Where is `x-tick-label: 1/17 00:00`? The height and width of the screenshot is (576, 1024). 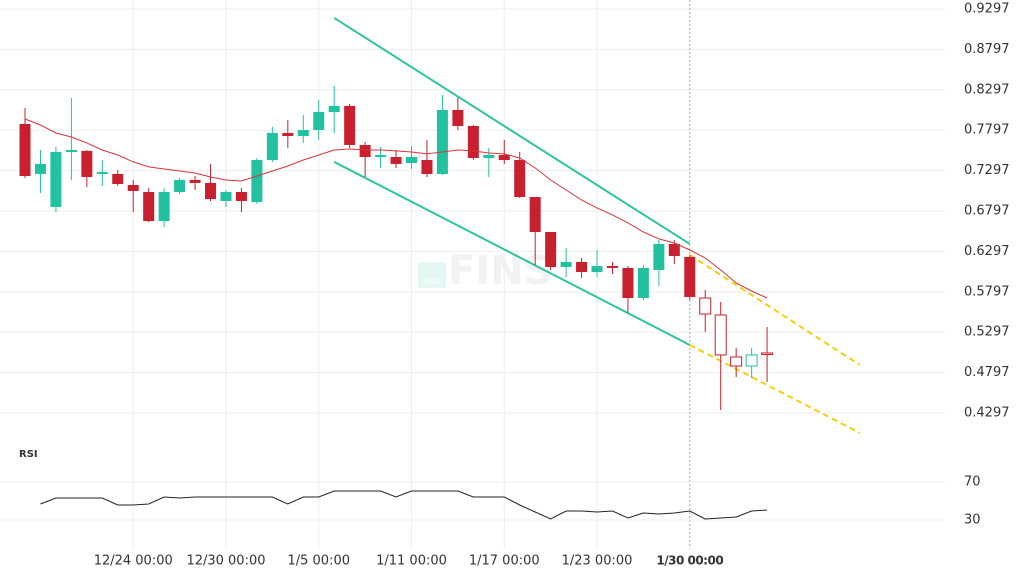
x-tick-label: 1/17 00:00 is located at coordinates (504, 561).